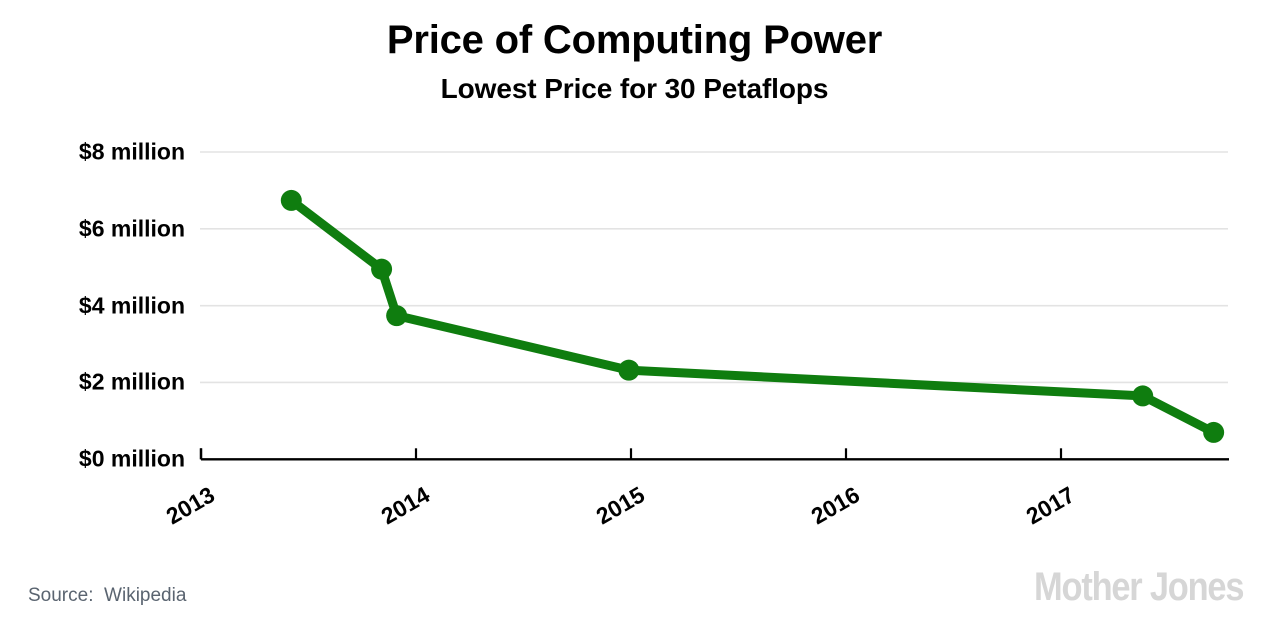 This screenshot has width=1269, height=622. I want to click on y-axis-tick-label: $4 million, so click(131, 305).